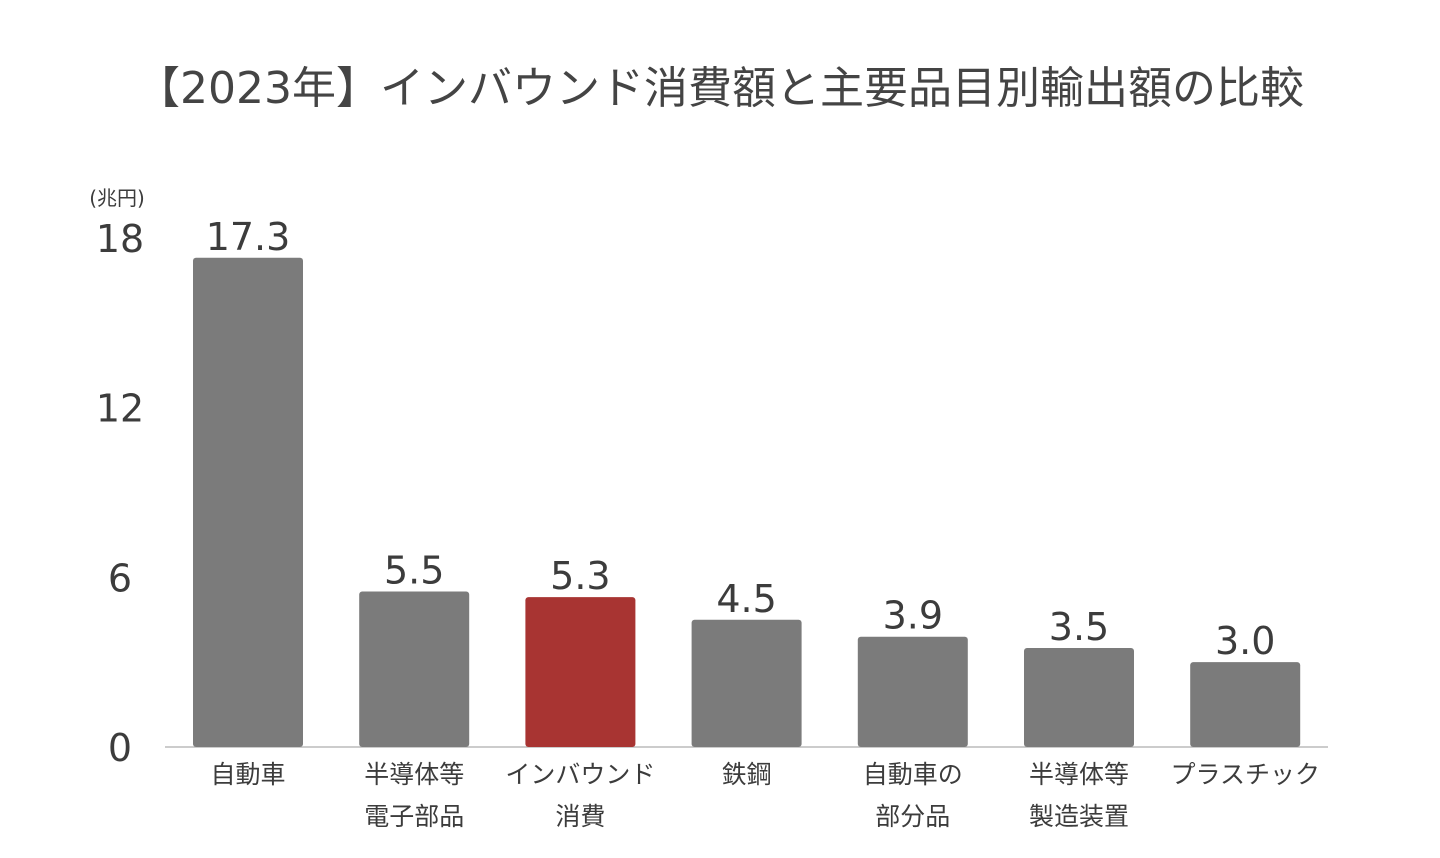  What do you see at coordinates (248, 237) in the screenshot?
I see `data-label: 17.3` at bounding box center [248, 237].